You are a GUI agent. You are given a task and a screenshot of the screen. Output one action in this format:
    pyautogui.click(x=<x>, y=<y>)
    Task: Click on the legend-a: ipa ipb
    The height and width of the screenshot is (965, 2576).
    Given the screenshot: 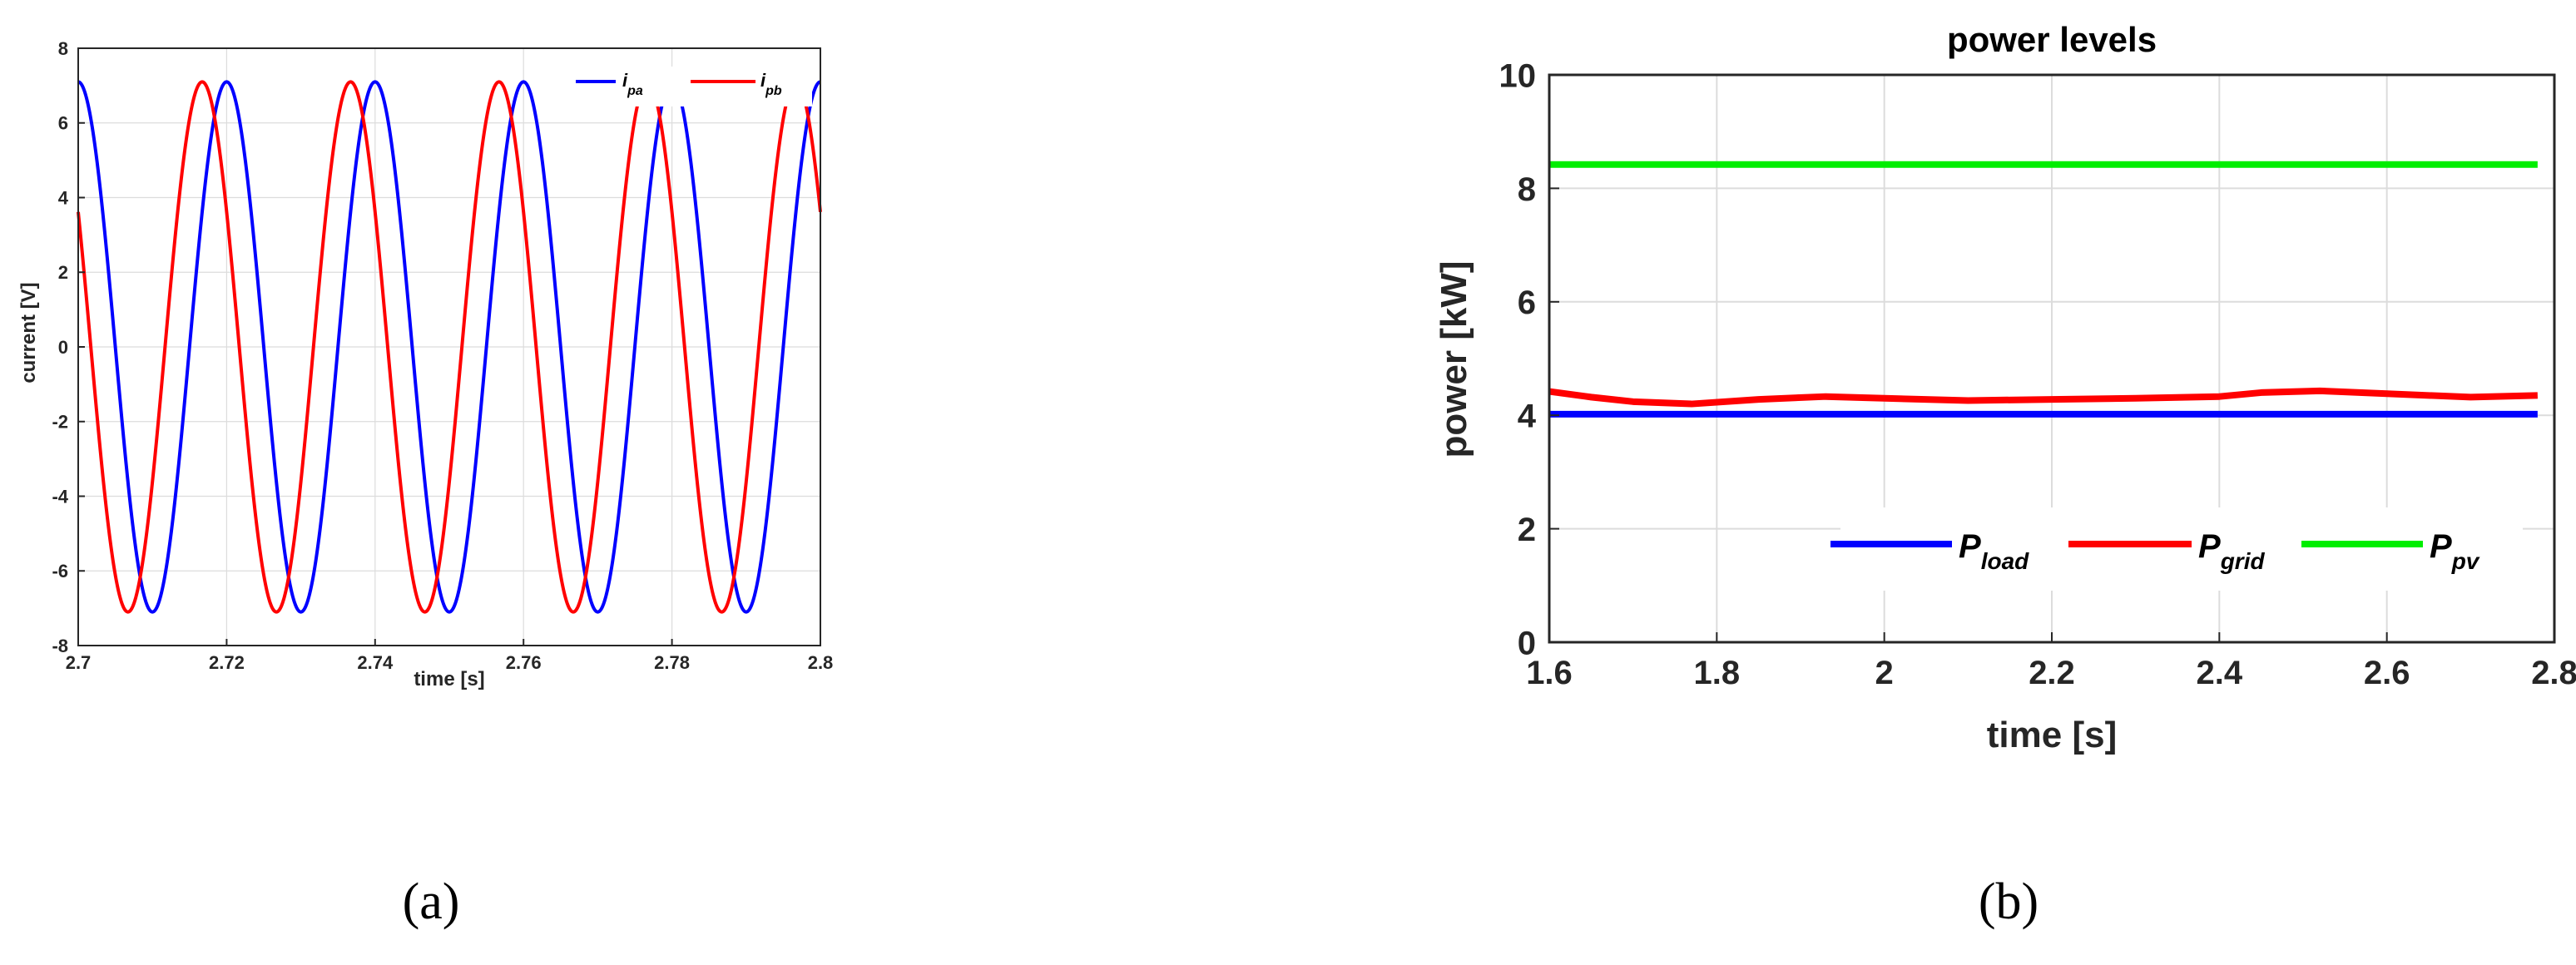 What is the action you would take?
    pyautogui.click(x=692, y=86)
    